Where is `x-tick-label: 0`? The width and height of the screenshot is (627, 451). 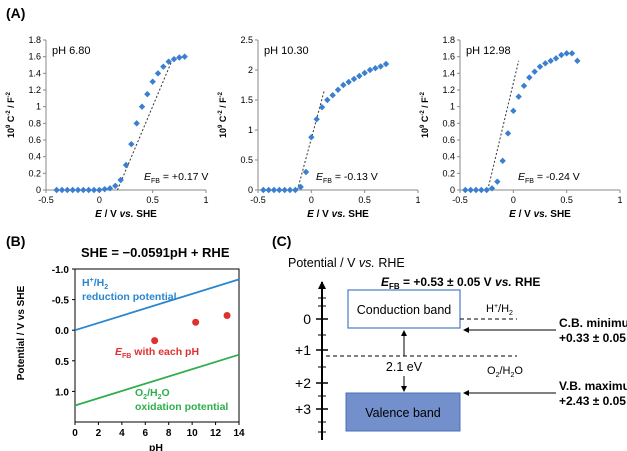
x-tick-label: 0 is located at coordinates (75, 433).